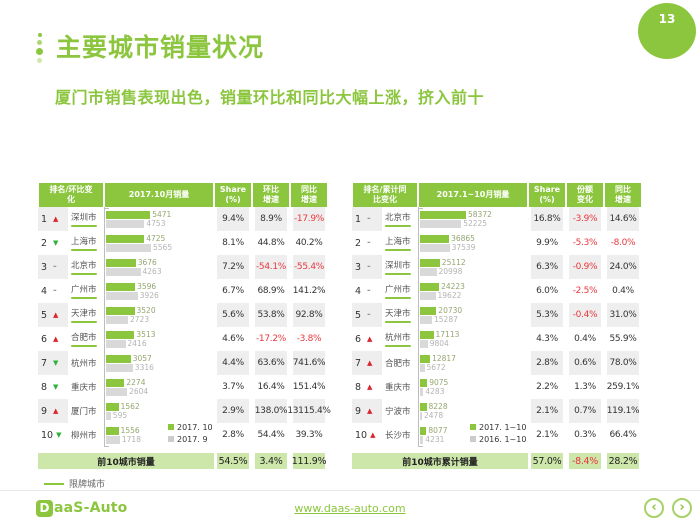 The height and width of the screenshot is (525, 700). Describe the element at coordinates (271, 243) in the screenshot. I see `col4-value: 44.8%` at that location.